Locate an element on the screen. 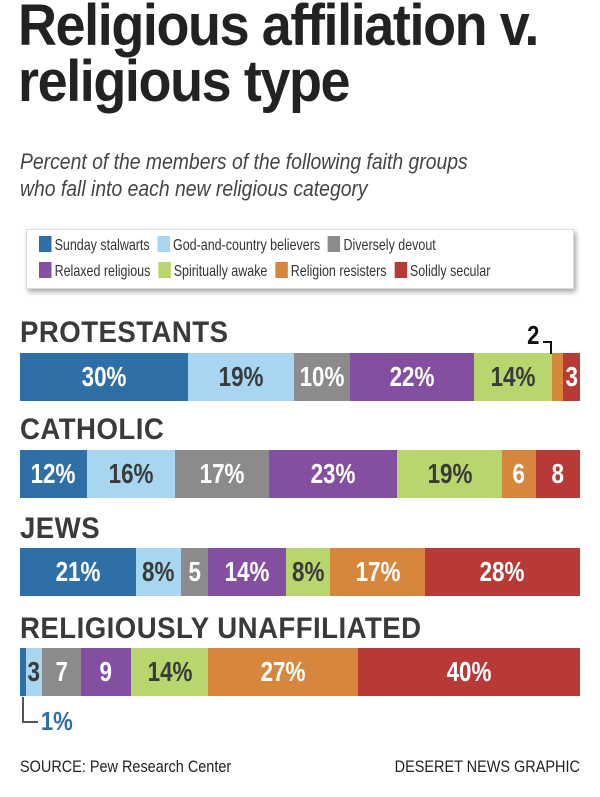 The image size is (600, 797). stacked-bar: 3 7 9 14% 27% 40% is located at coordinates (300, 672).